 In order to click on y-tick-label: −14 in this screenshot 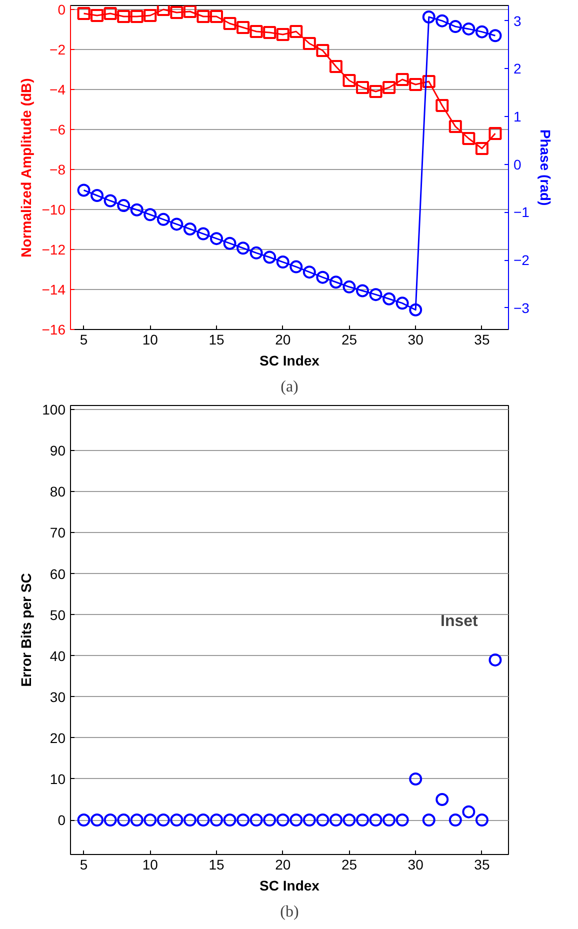, I will do `click(54, 290)`.